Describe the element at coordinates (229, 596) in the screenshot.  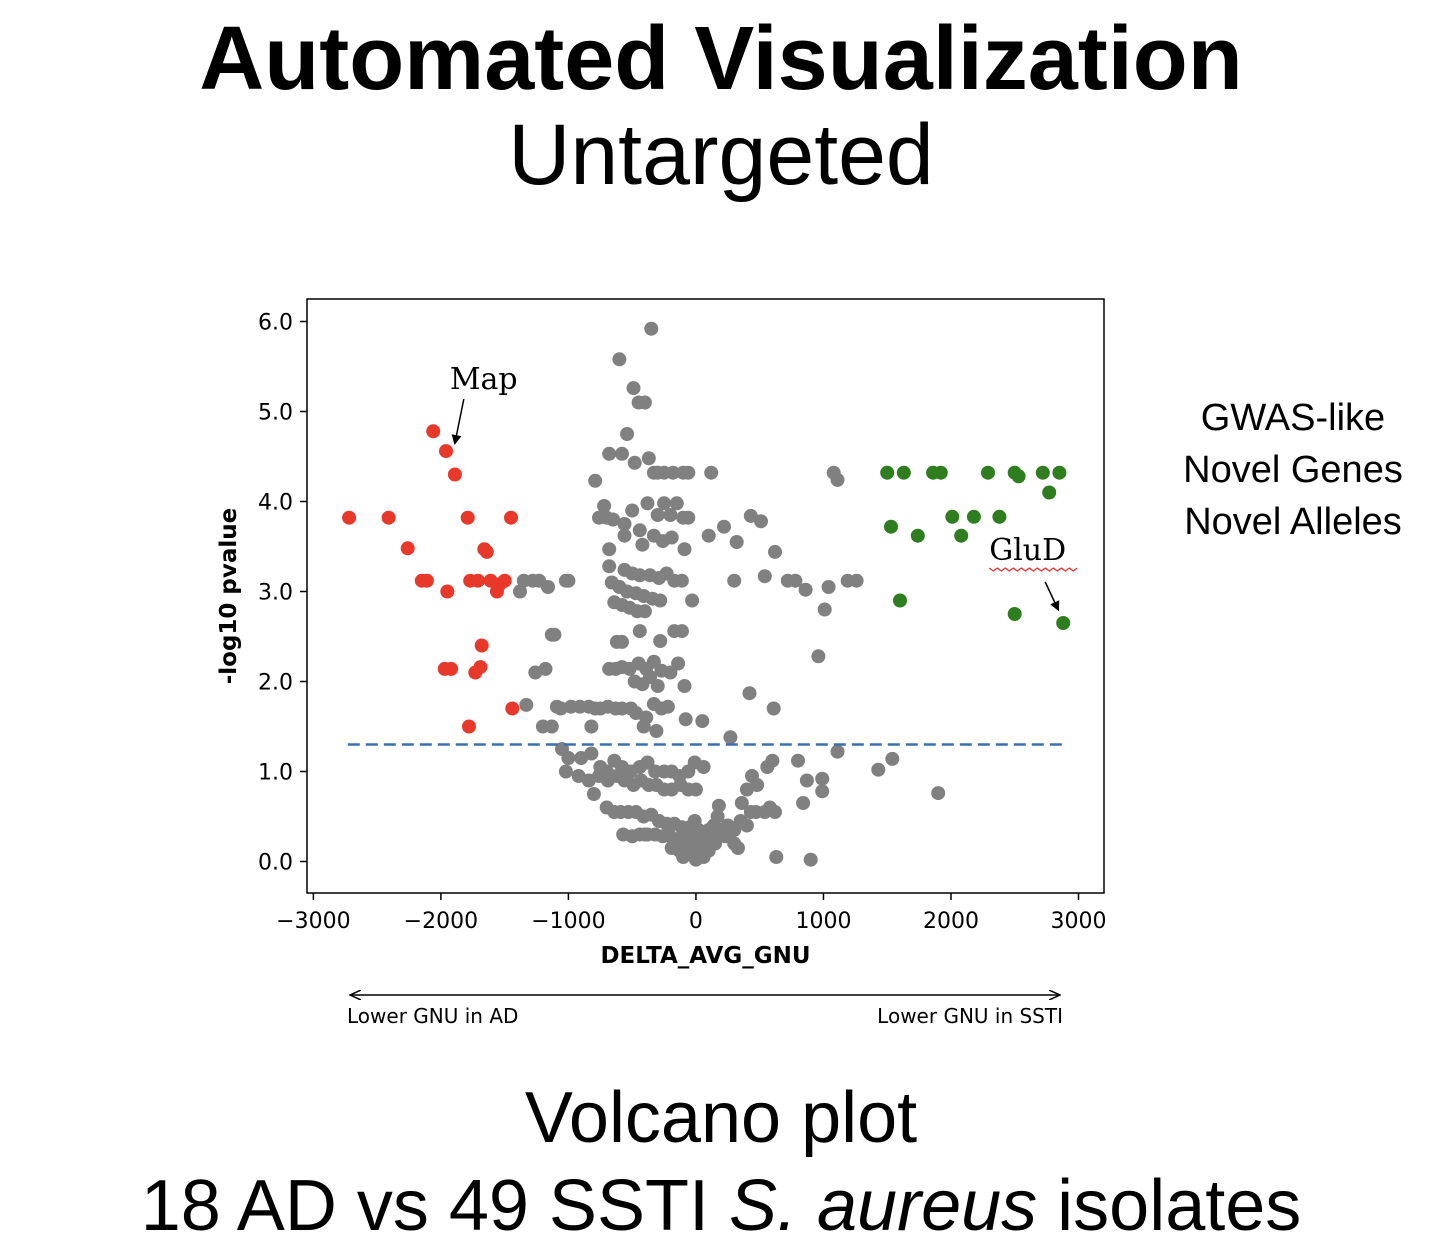
I see `y-axis-label: -log10 pvalue` at that location.